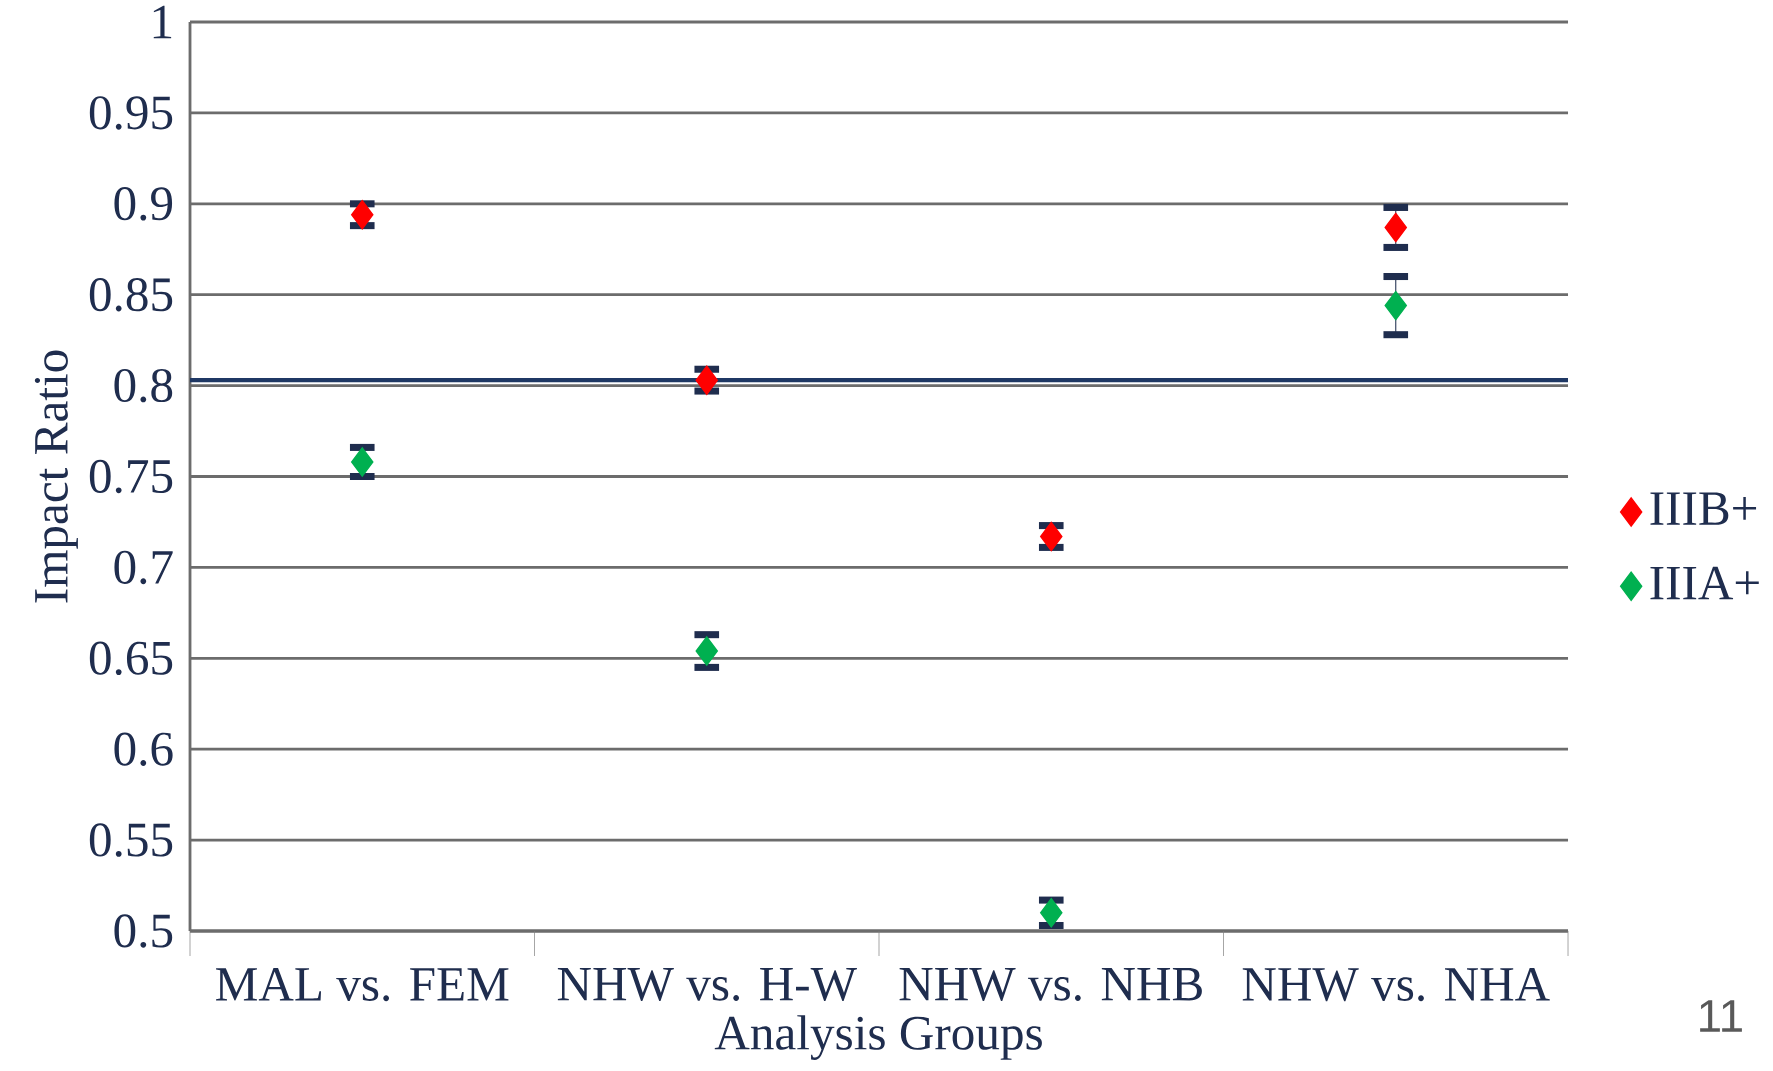 This screenshot has width=1773, height=1071. Describe the element at coordinates (131, 840) in the screenshot. I see `y-tick-label: 0.55` at that location.